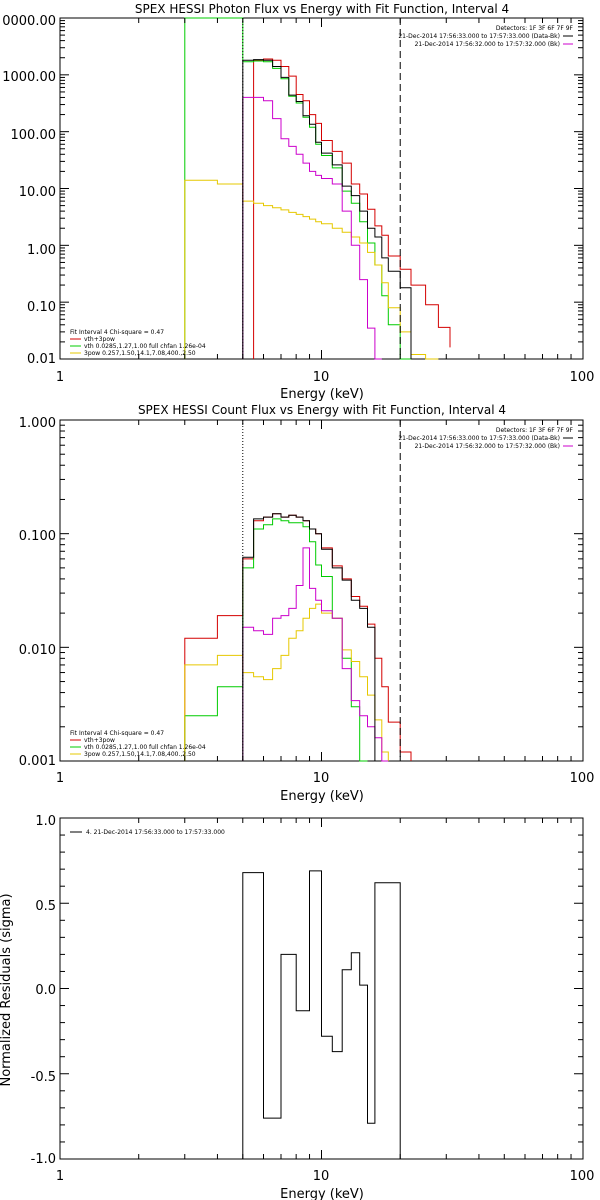 The width and height of the screenshot is (600, 1200). What do you see at coordinates (41, 359) in the screenshot?
I see `y-tick-label: 0.01` at bounding box center [41, 359].